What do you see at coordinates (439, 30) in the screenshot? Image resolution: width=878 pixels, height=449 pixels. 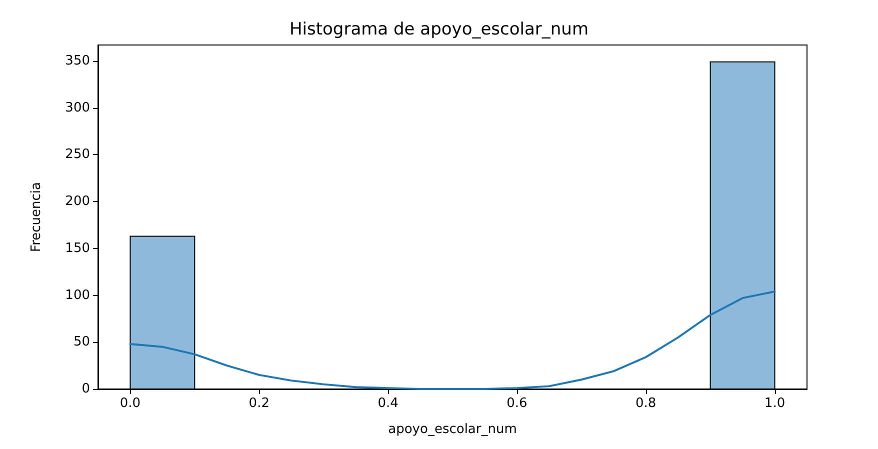 I see `chart-title: Histograma de apoyo_escolar_num` at bounding box center [439, 30].